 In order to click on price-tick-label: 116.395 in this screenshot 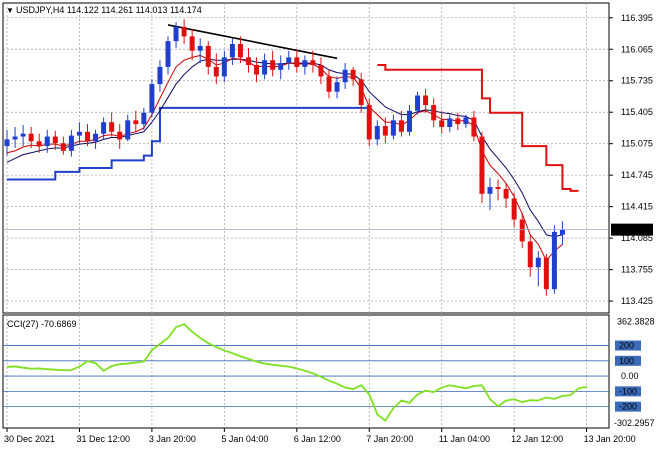, I will do `click(637, 18)`.